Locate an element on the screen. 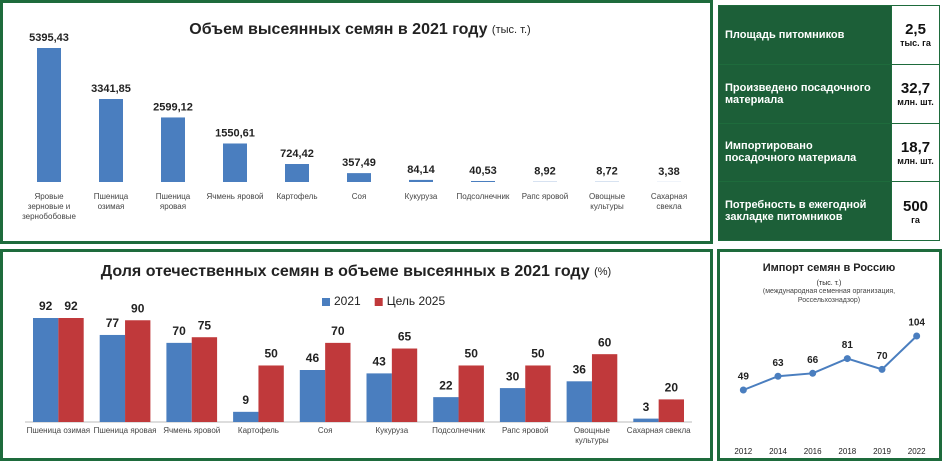  stat-label: Площадь питомников is located at coordinates (805, 35).